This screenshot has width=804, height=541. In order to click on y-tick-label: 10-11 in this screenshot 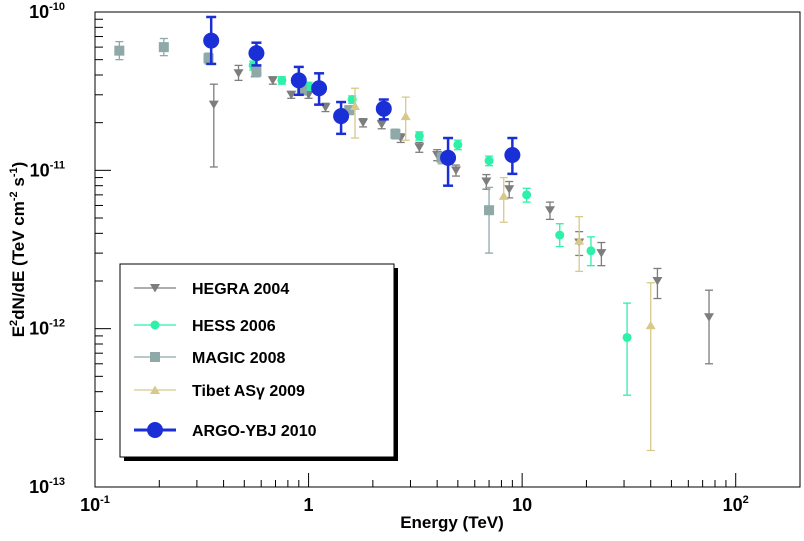, I will do `click(47, 169)`.